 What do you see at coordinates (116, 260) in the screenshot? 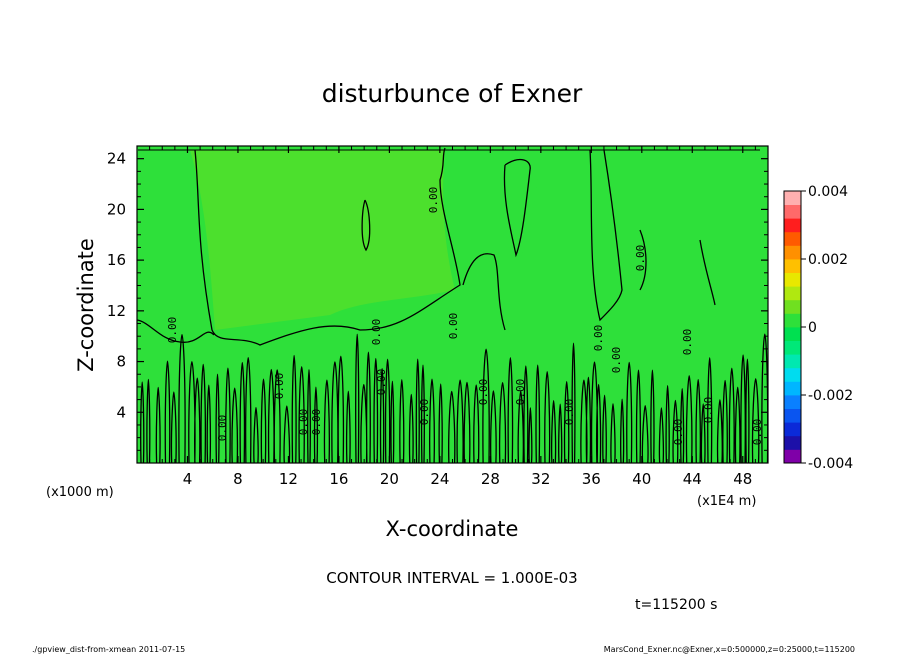
I see `y-tick-label: 16` at bounding box center [116, 260].